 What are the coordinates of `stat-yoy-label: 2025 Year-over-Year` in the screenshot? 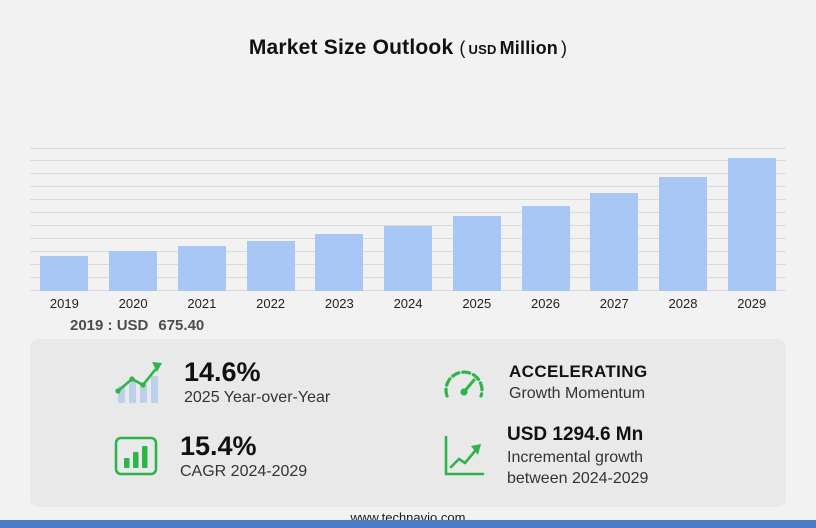 It's located at (257, 397).